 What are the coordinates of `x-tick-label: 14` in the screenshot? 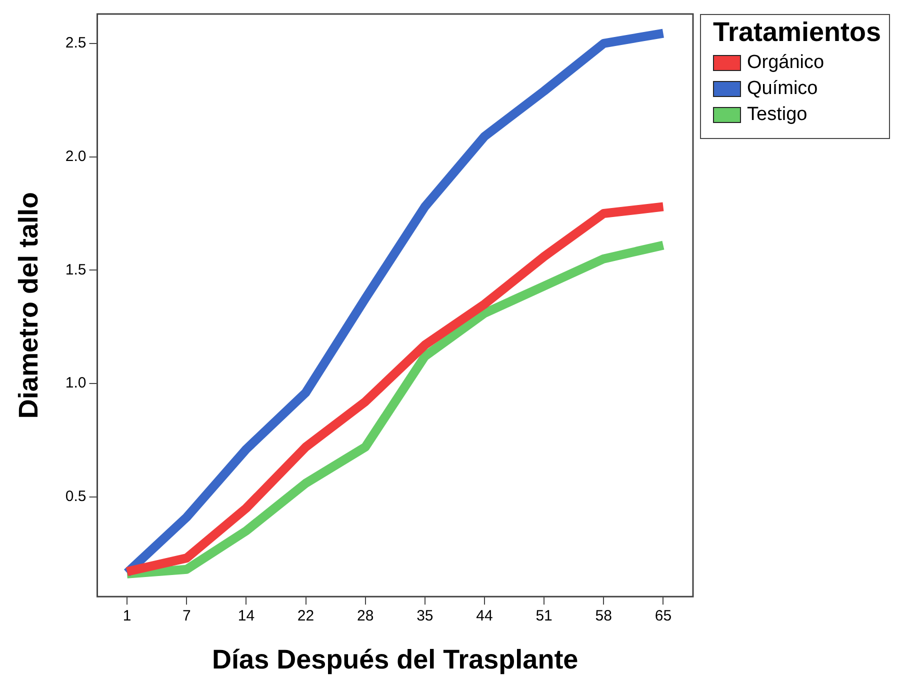 It's located at (246, 616).